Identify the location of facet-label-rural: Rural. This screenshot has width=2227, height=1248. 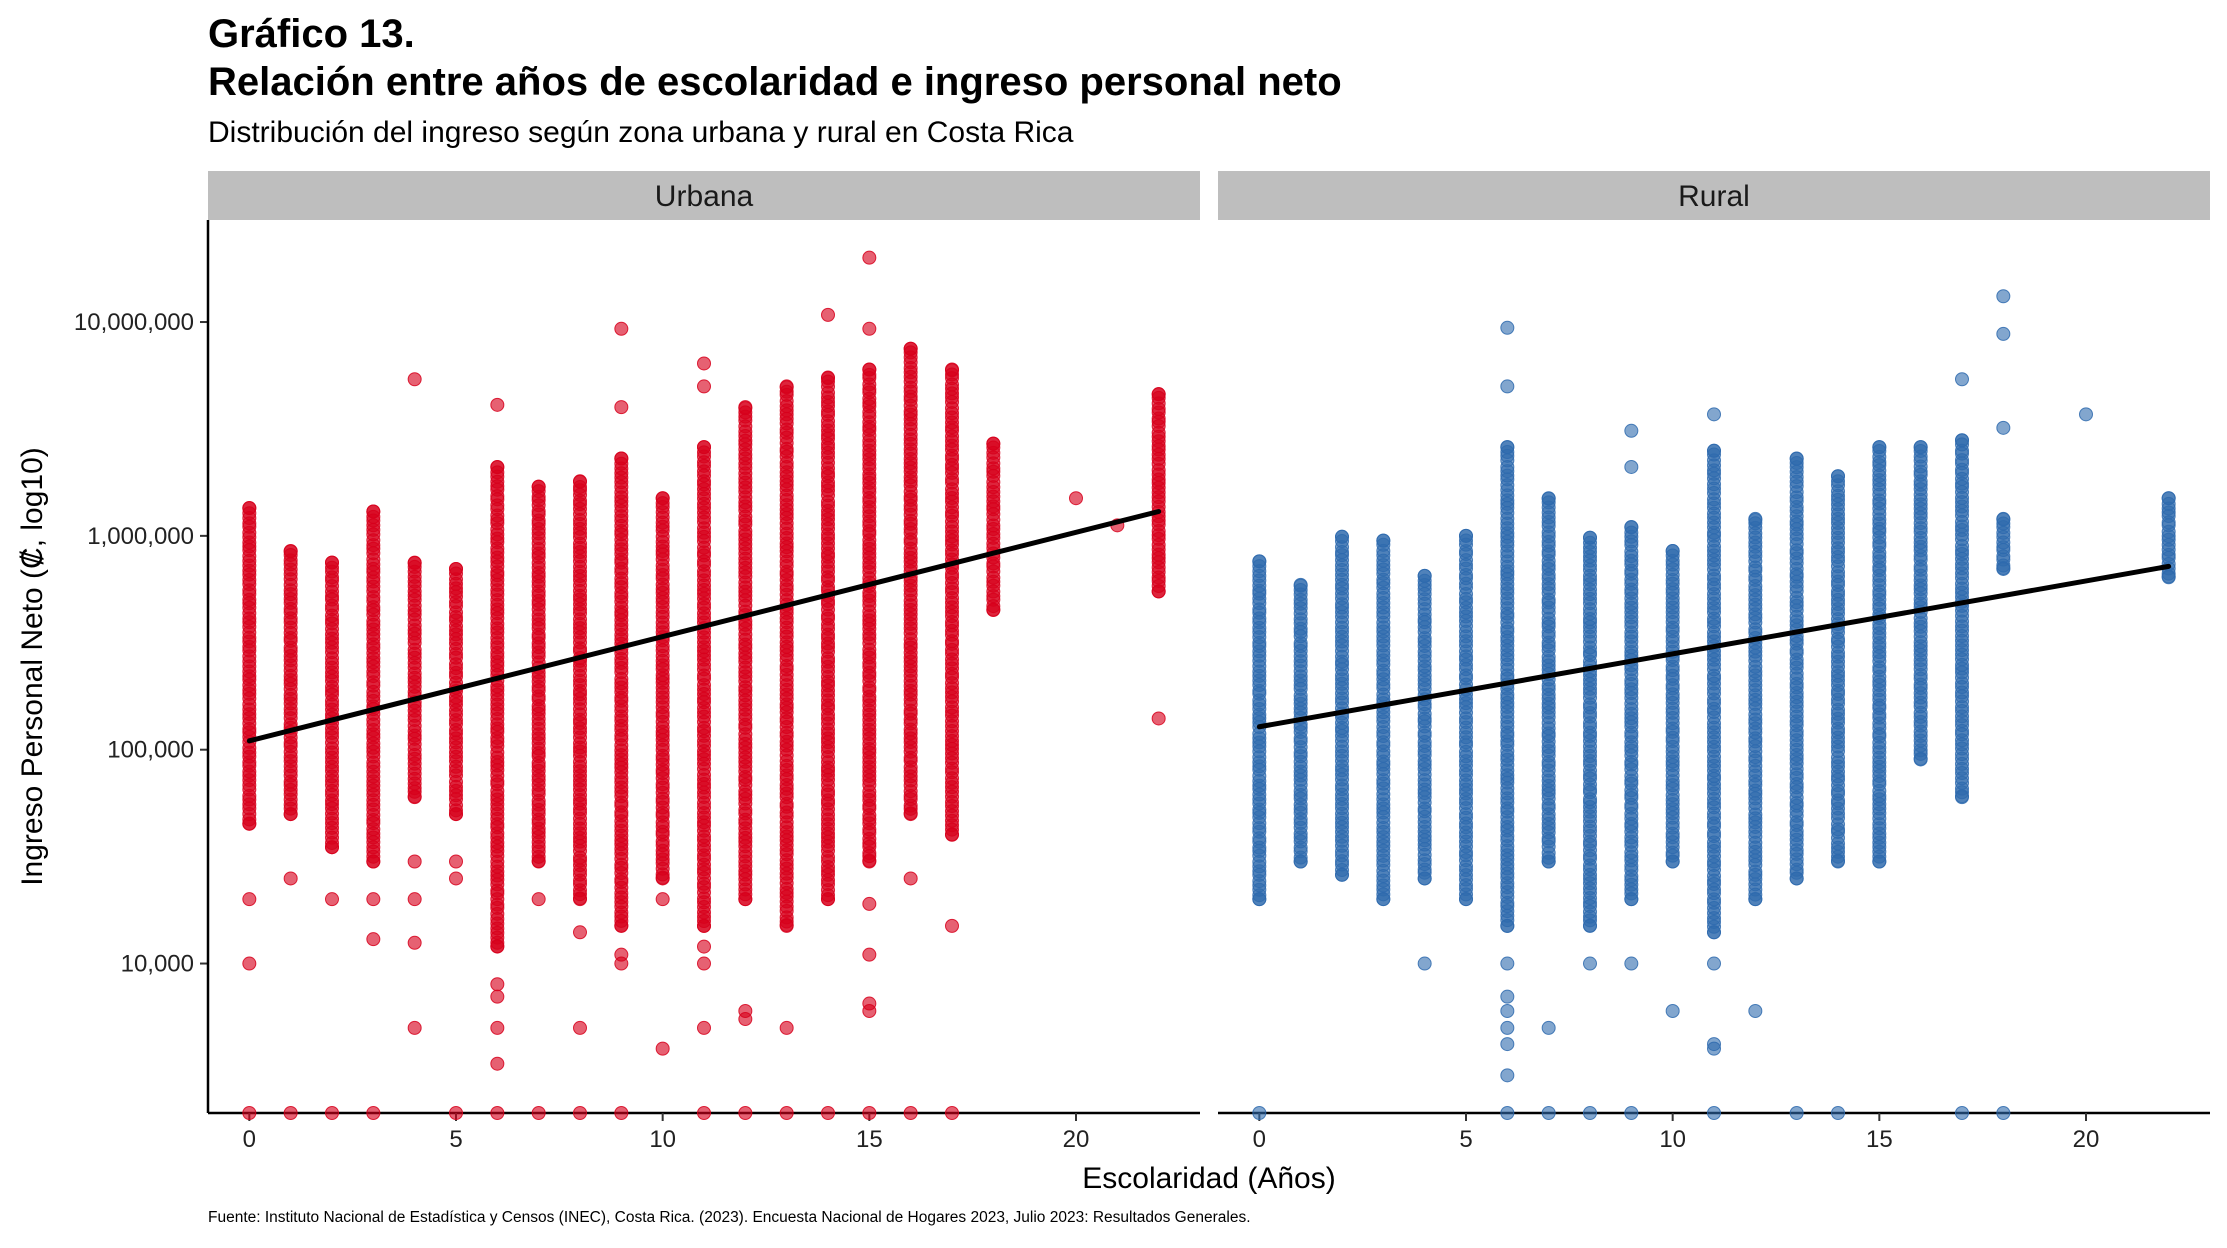
(1714, 196).